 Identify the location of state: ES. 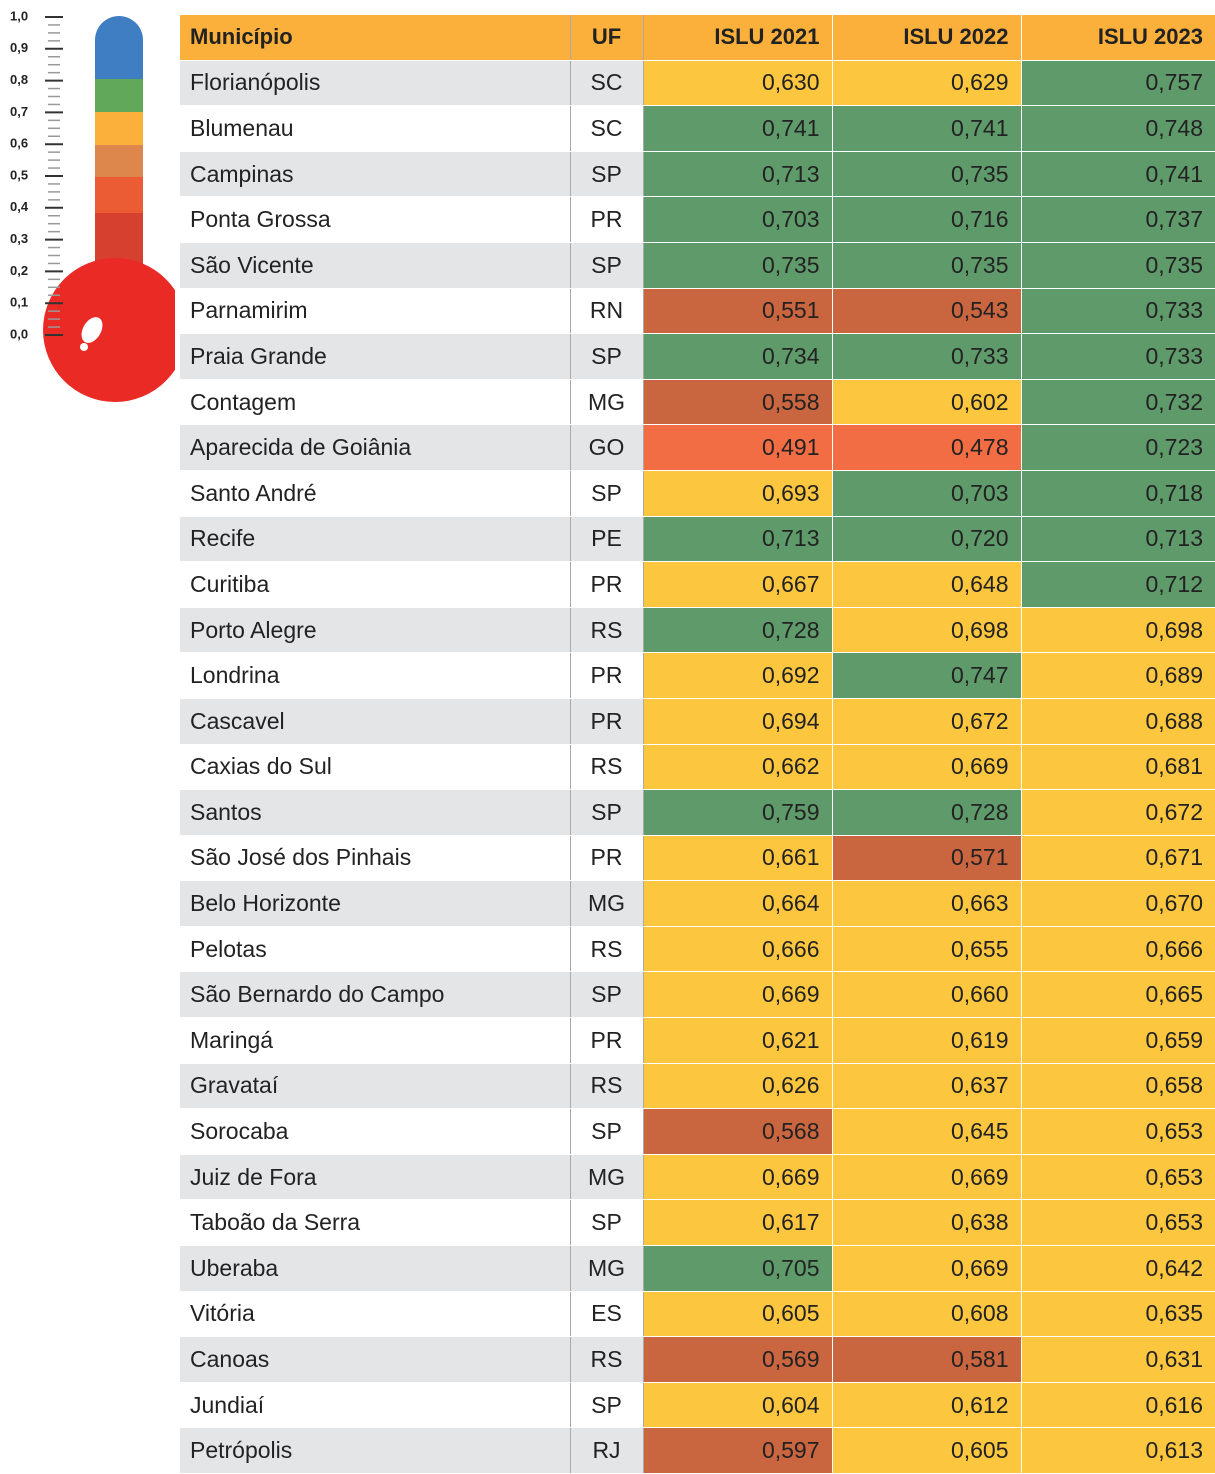
(607, 1314).